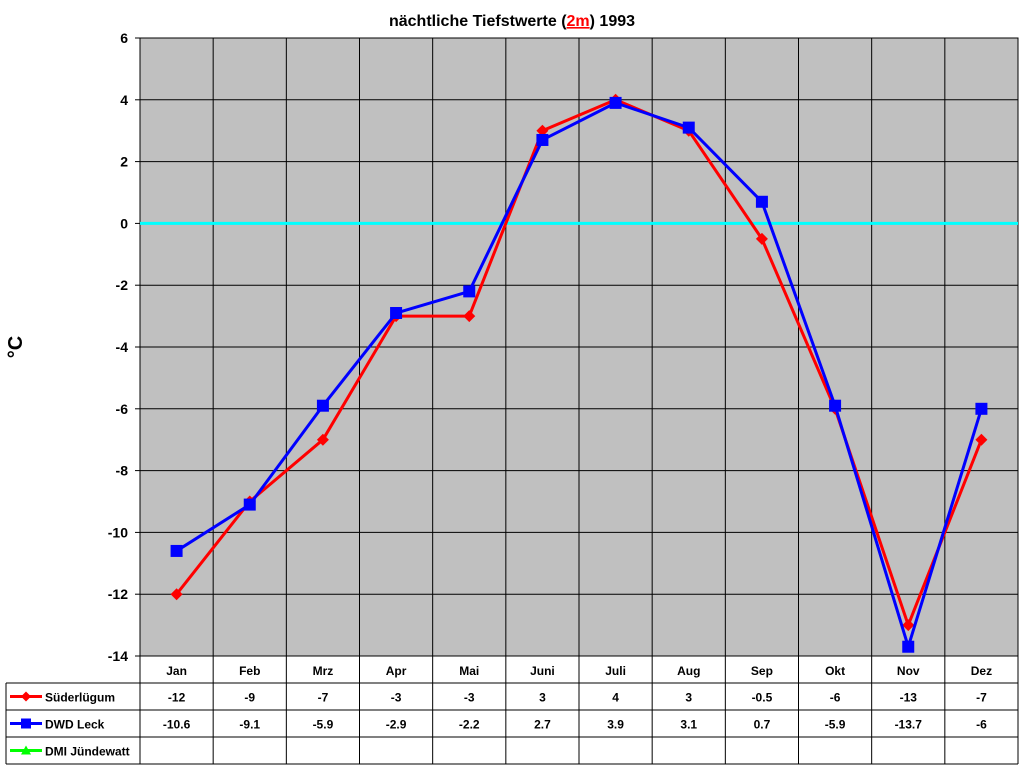 The height and width of the screenshot is (768, 1024). What do you see at coordinates (688, 725) in the screenshot?
I see `data-label: 3.1` at bounding box center [688, 725].